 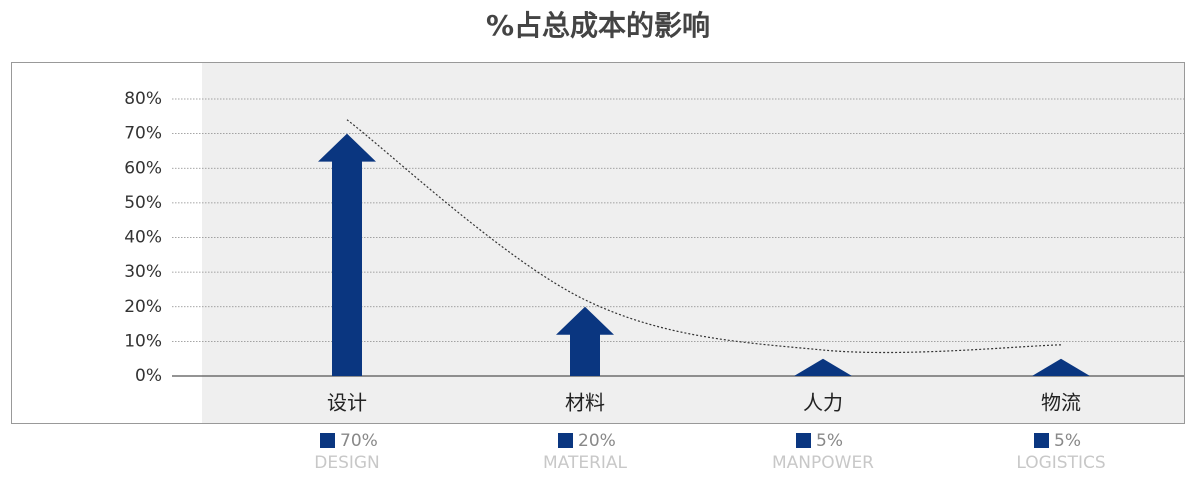 I want to click on sublabel: MANPOWER, so click(x=823, y=463).